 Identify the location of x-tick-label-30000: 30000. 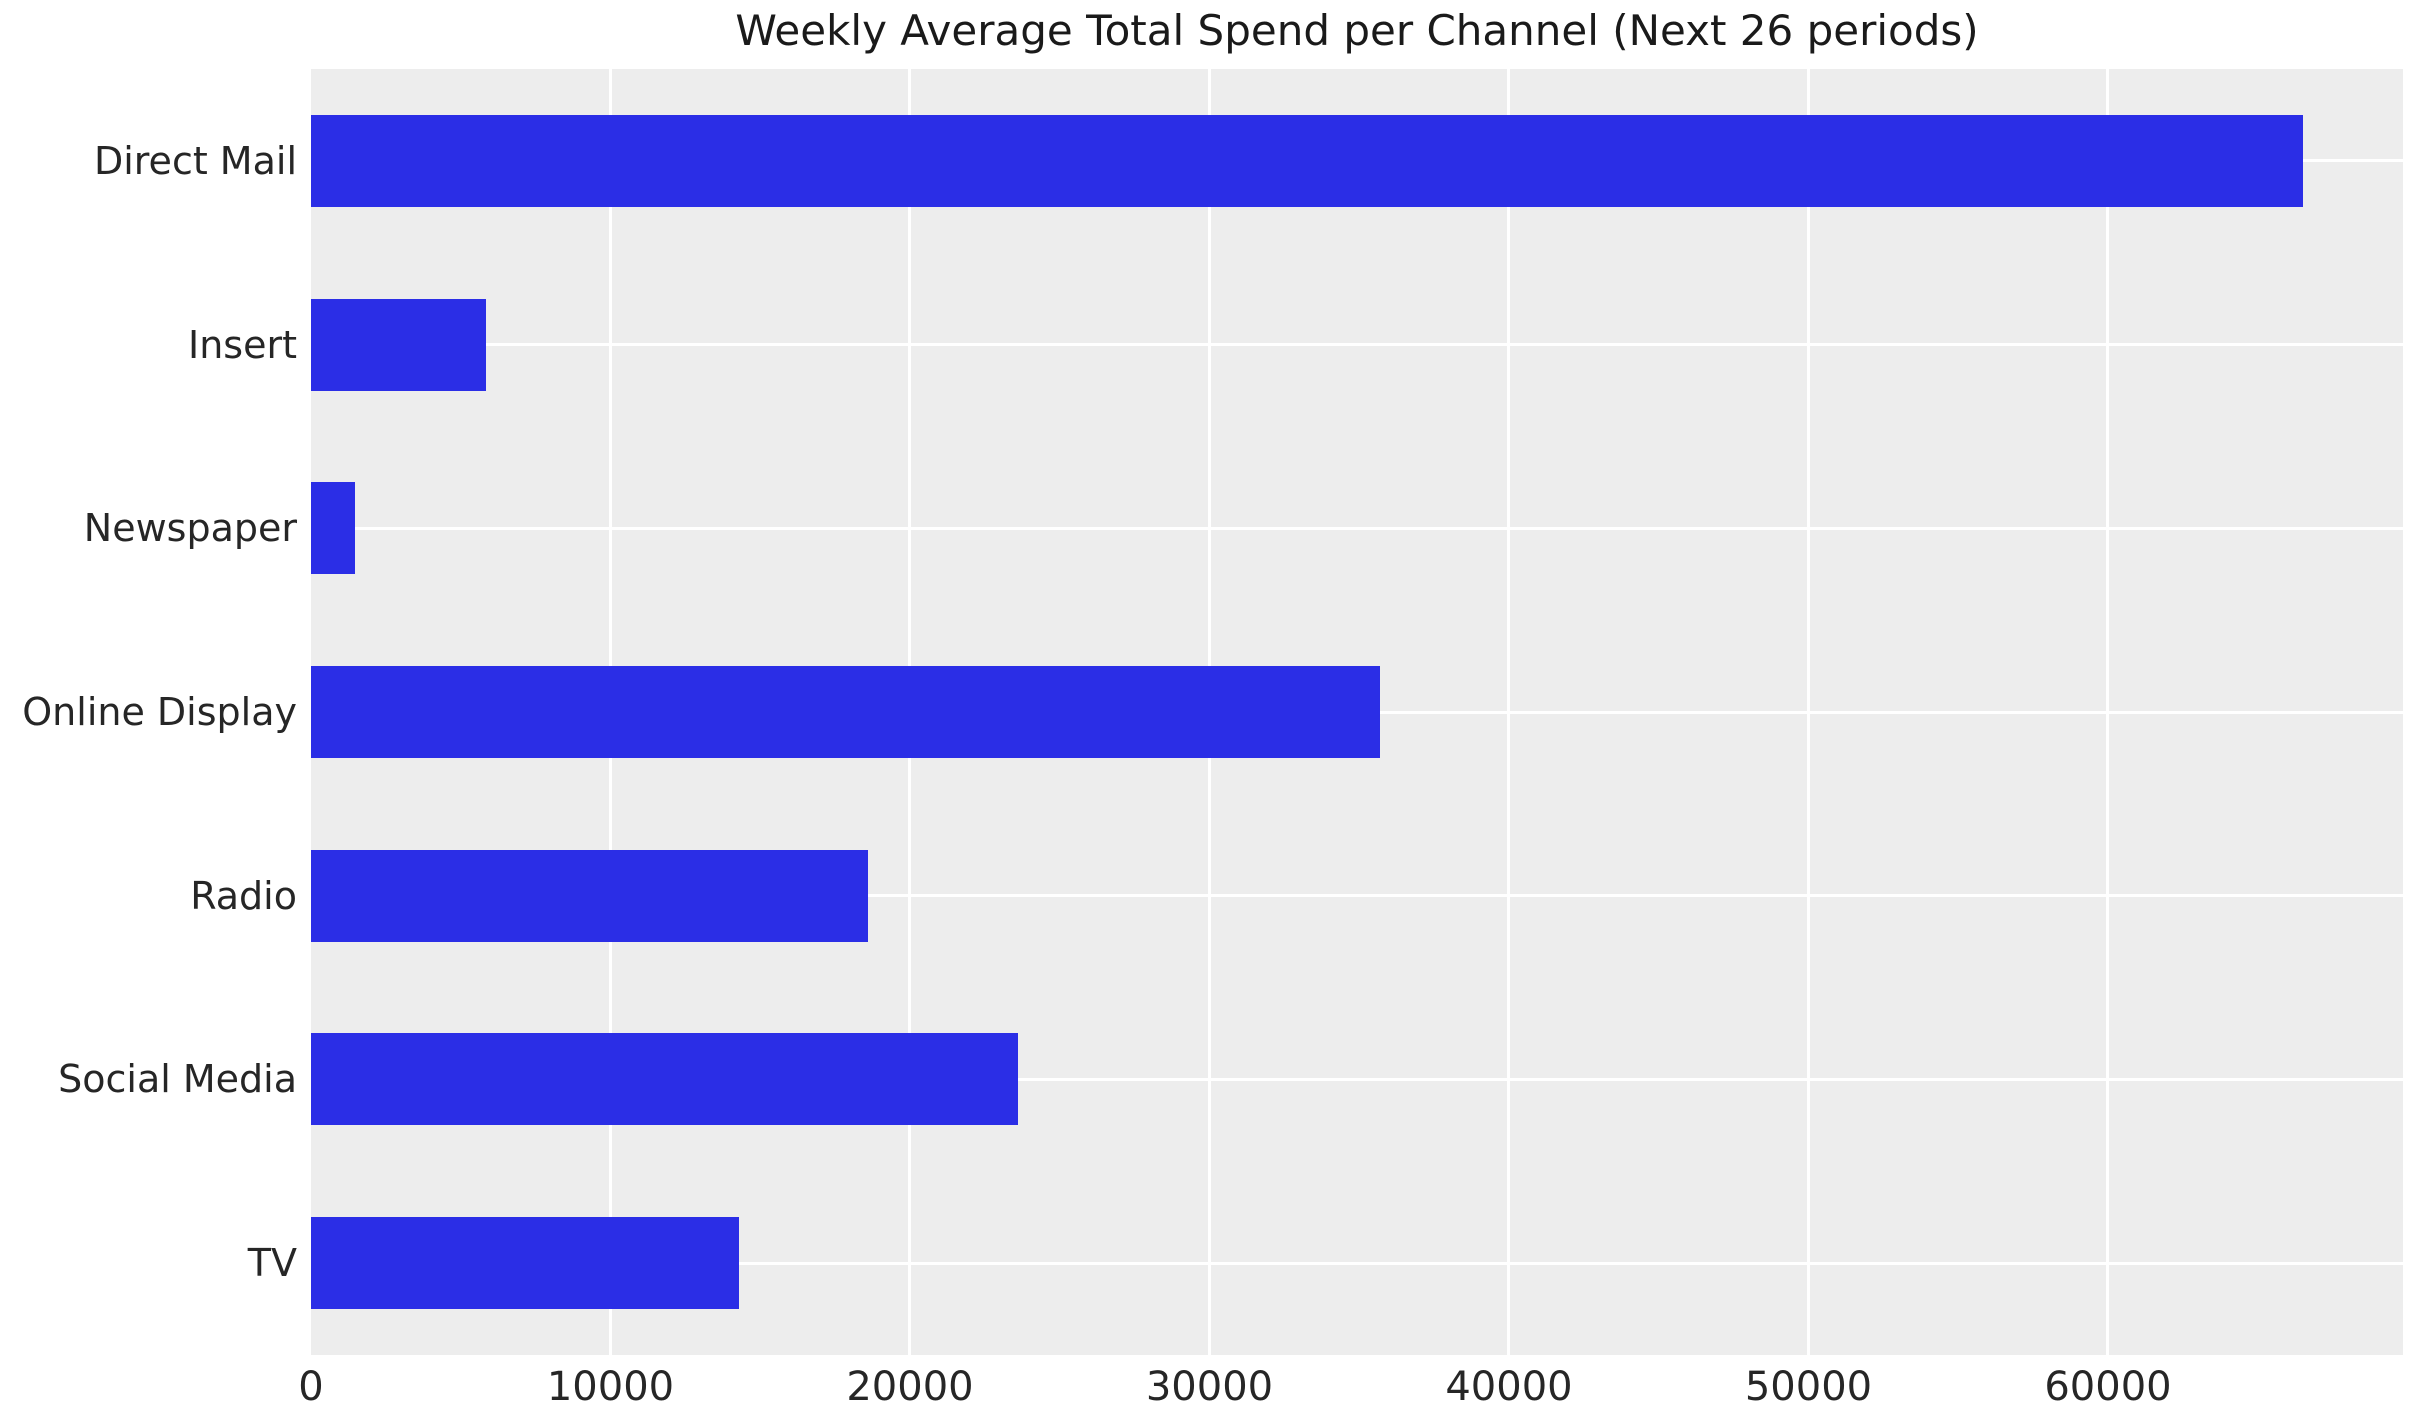
(1209, 1387).